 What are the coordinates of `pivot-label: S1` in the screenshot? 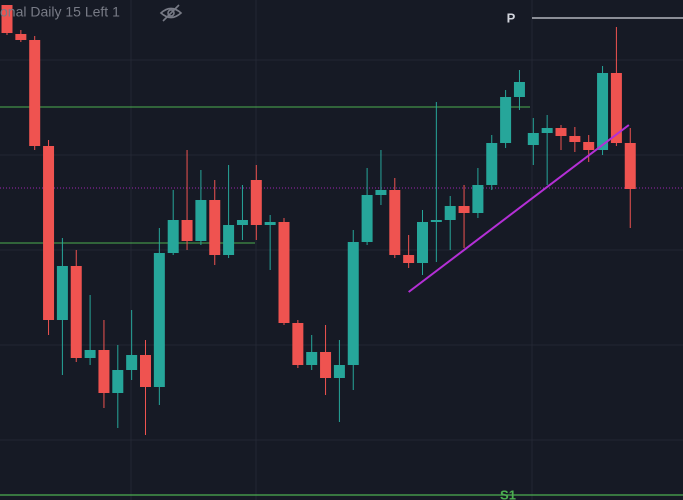 It's located at (508, 493).